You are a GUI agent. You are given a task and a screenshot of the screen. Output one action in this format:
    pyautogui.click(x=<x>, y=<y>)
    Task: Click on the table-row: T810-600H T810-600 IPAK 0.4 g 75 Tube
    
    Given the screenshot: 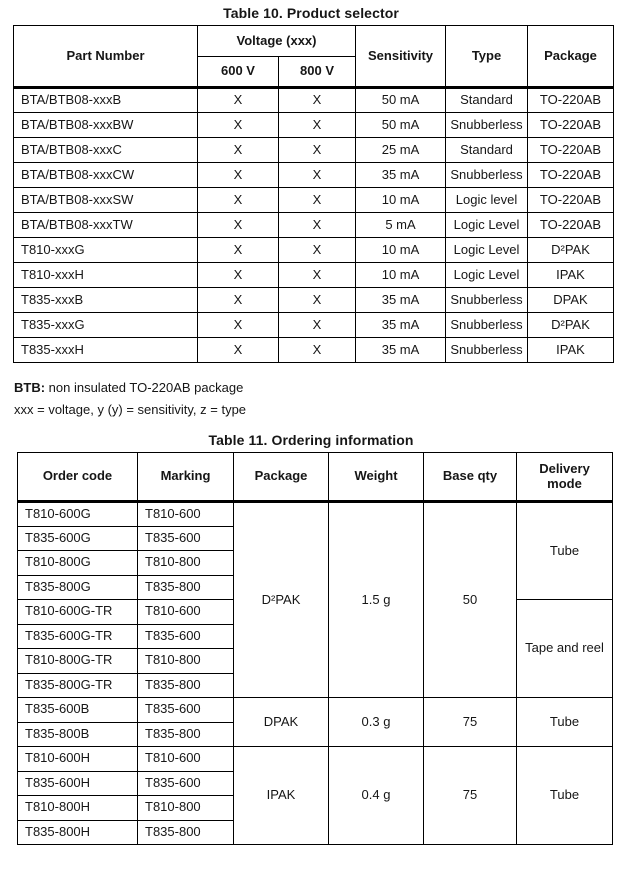 What is the action you would take?
    pyautogui.click(x=315, y=795)
    